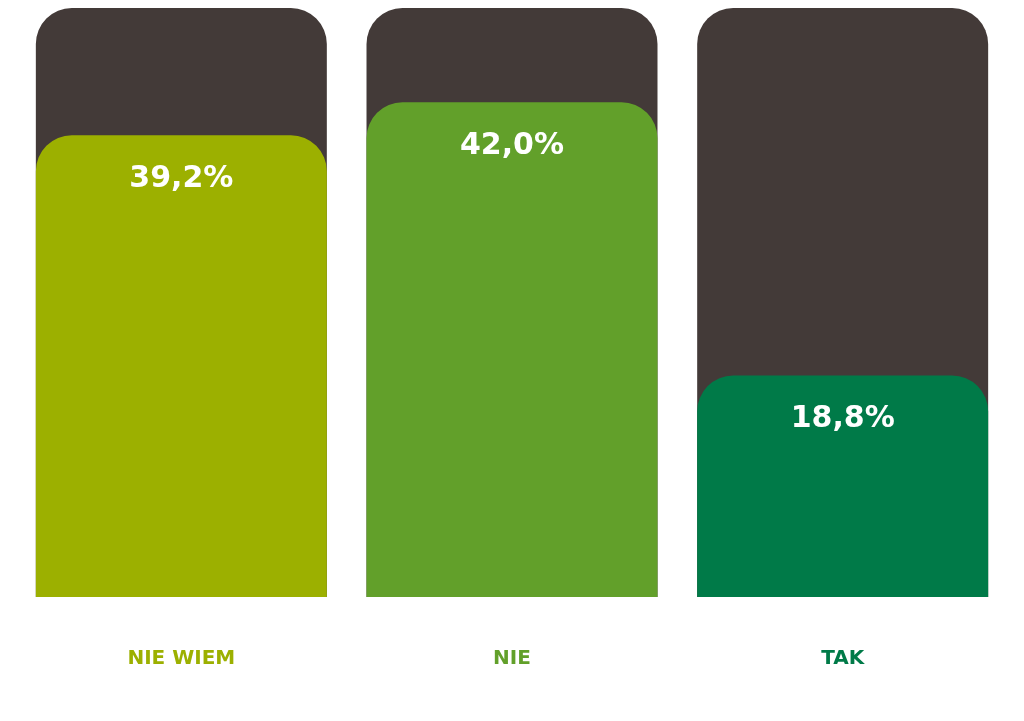  I want to click on data-label: 42,0%, so click(512, 143).